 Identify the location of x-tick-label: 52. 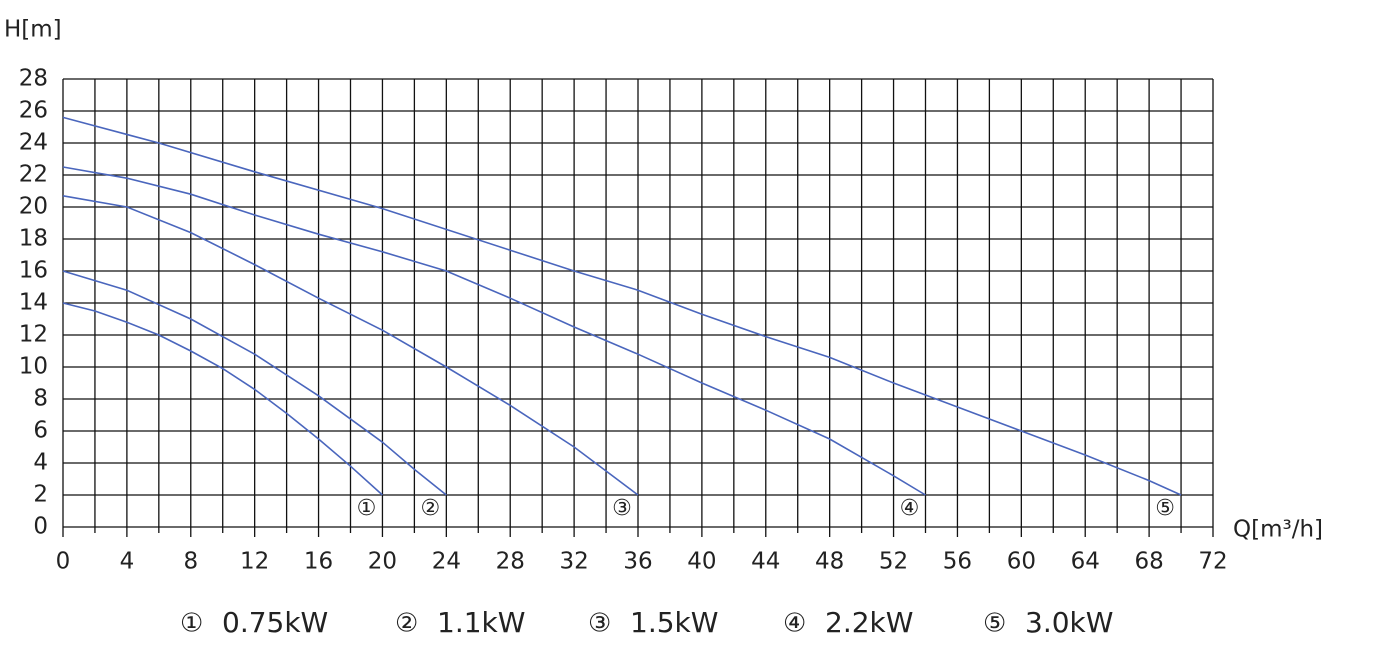
(893, 562).